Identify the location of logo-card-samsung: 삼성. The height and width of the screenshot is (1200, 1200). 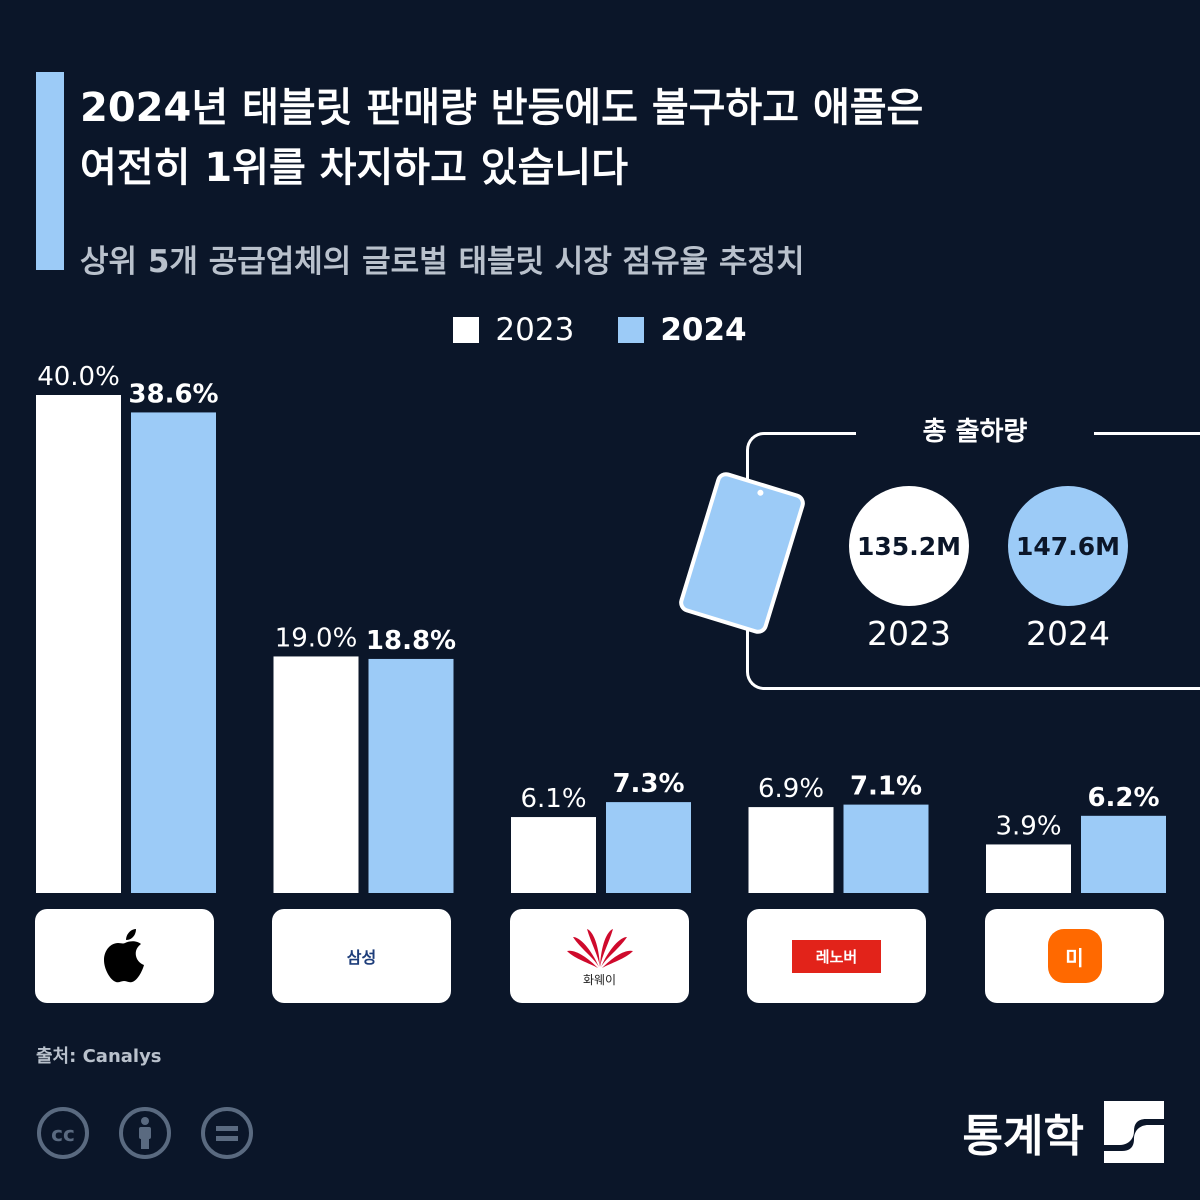
(361, 956).